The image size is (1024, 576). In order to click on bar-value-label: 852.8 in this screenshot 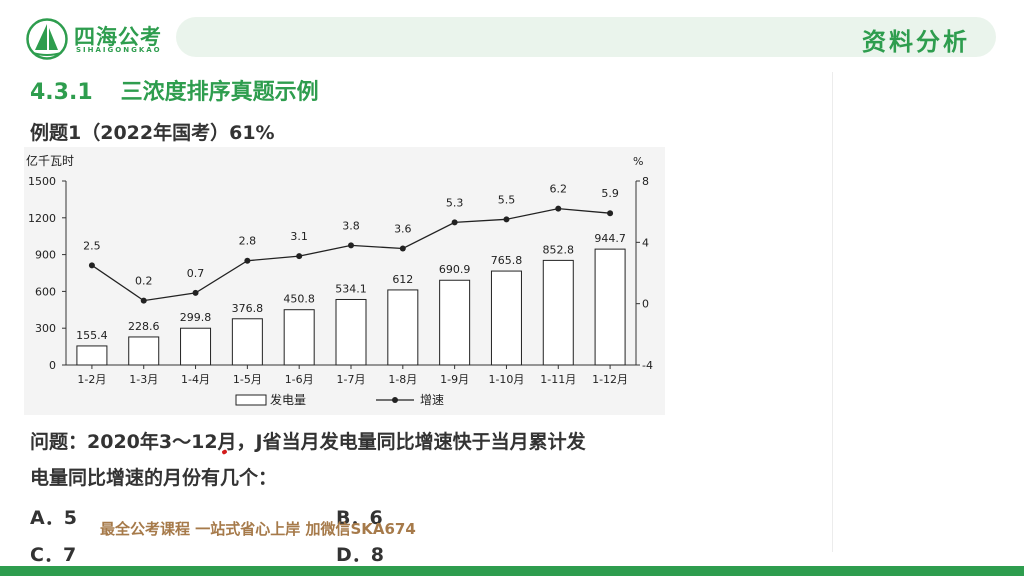, I will do `click(559, 249)`.